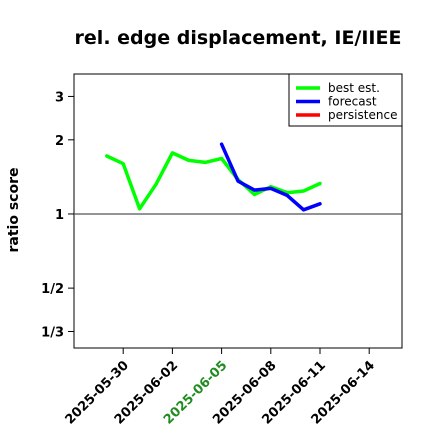 This screenshot has width=440, height=440. I want to click on series-line-forecast, so click(270, 177).